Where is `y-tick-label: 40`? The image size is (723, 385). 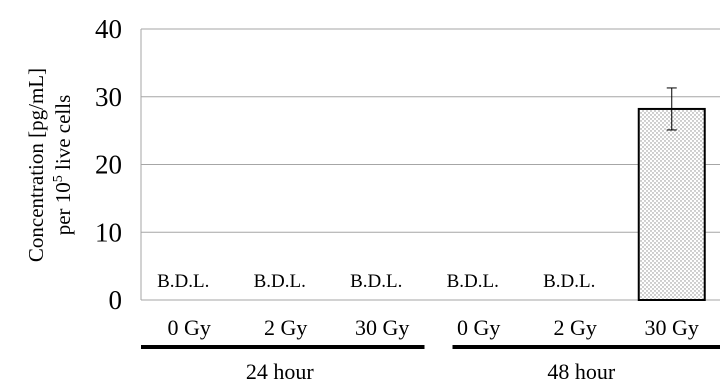 y-tick-label: 40 is located at coordinates (108, 29).